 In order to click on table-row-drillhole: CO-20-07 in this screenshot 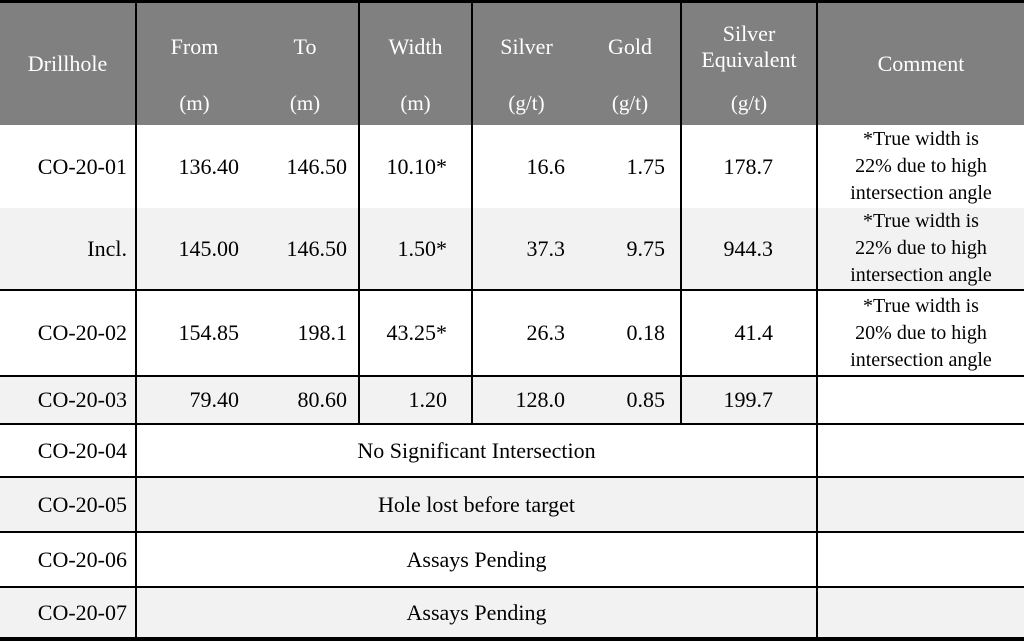, I will do `click(68, 612)`.